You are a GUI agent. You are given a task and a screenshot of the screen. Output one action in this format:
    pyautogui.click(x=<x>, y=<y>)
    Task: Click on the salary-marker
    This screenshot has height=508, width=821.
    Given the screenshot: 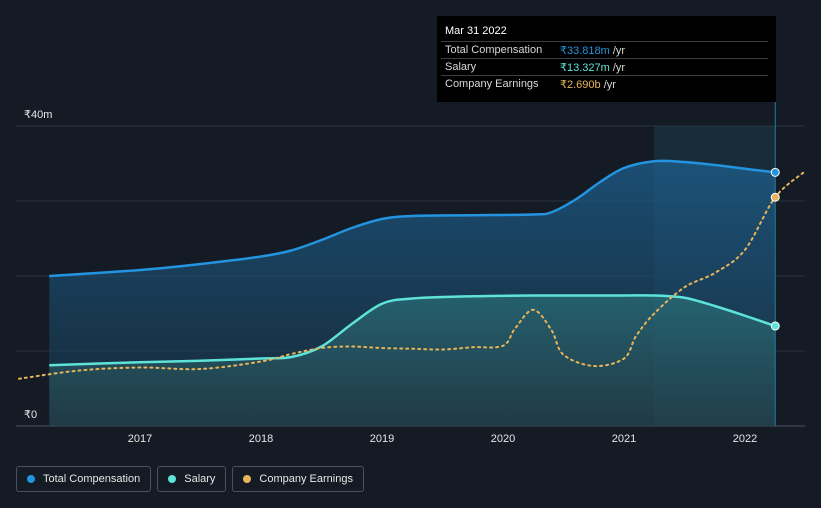 What is the action you would take?
    pyautogui.click(x=775, y=326)
    